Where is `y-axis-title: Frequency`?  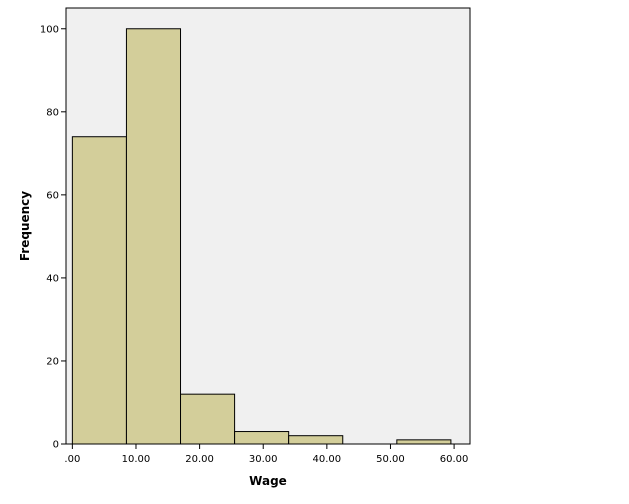 y-axis-title: Frequency is located at coordinates (25, 226).